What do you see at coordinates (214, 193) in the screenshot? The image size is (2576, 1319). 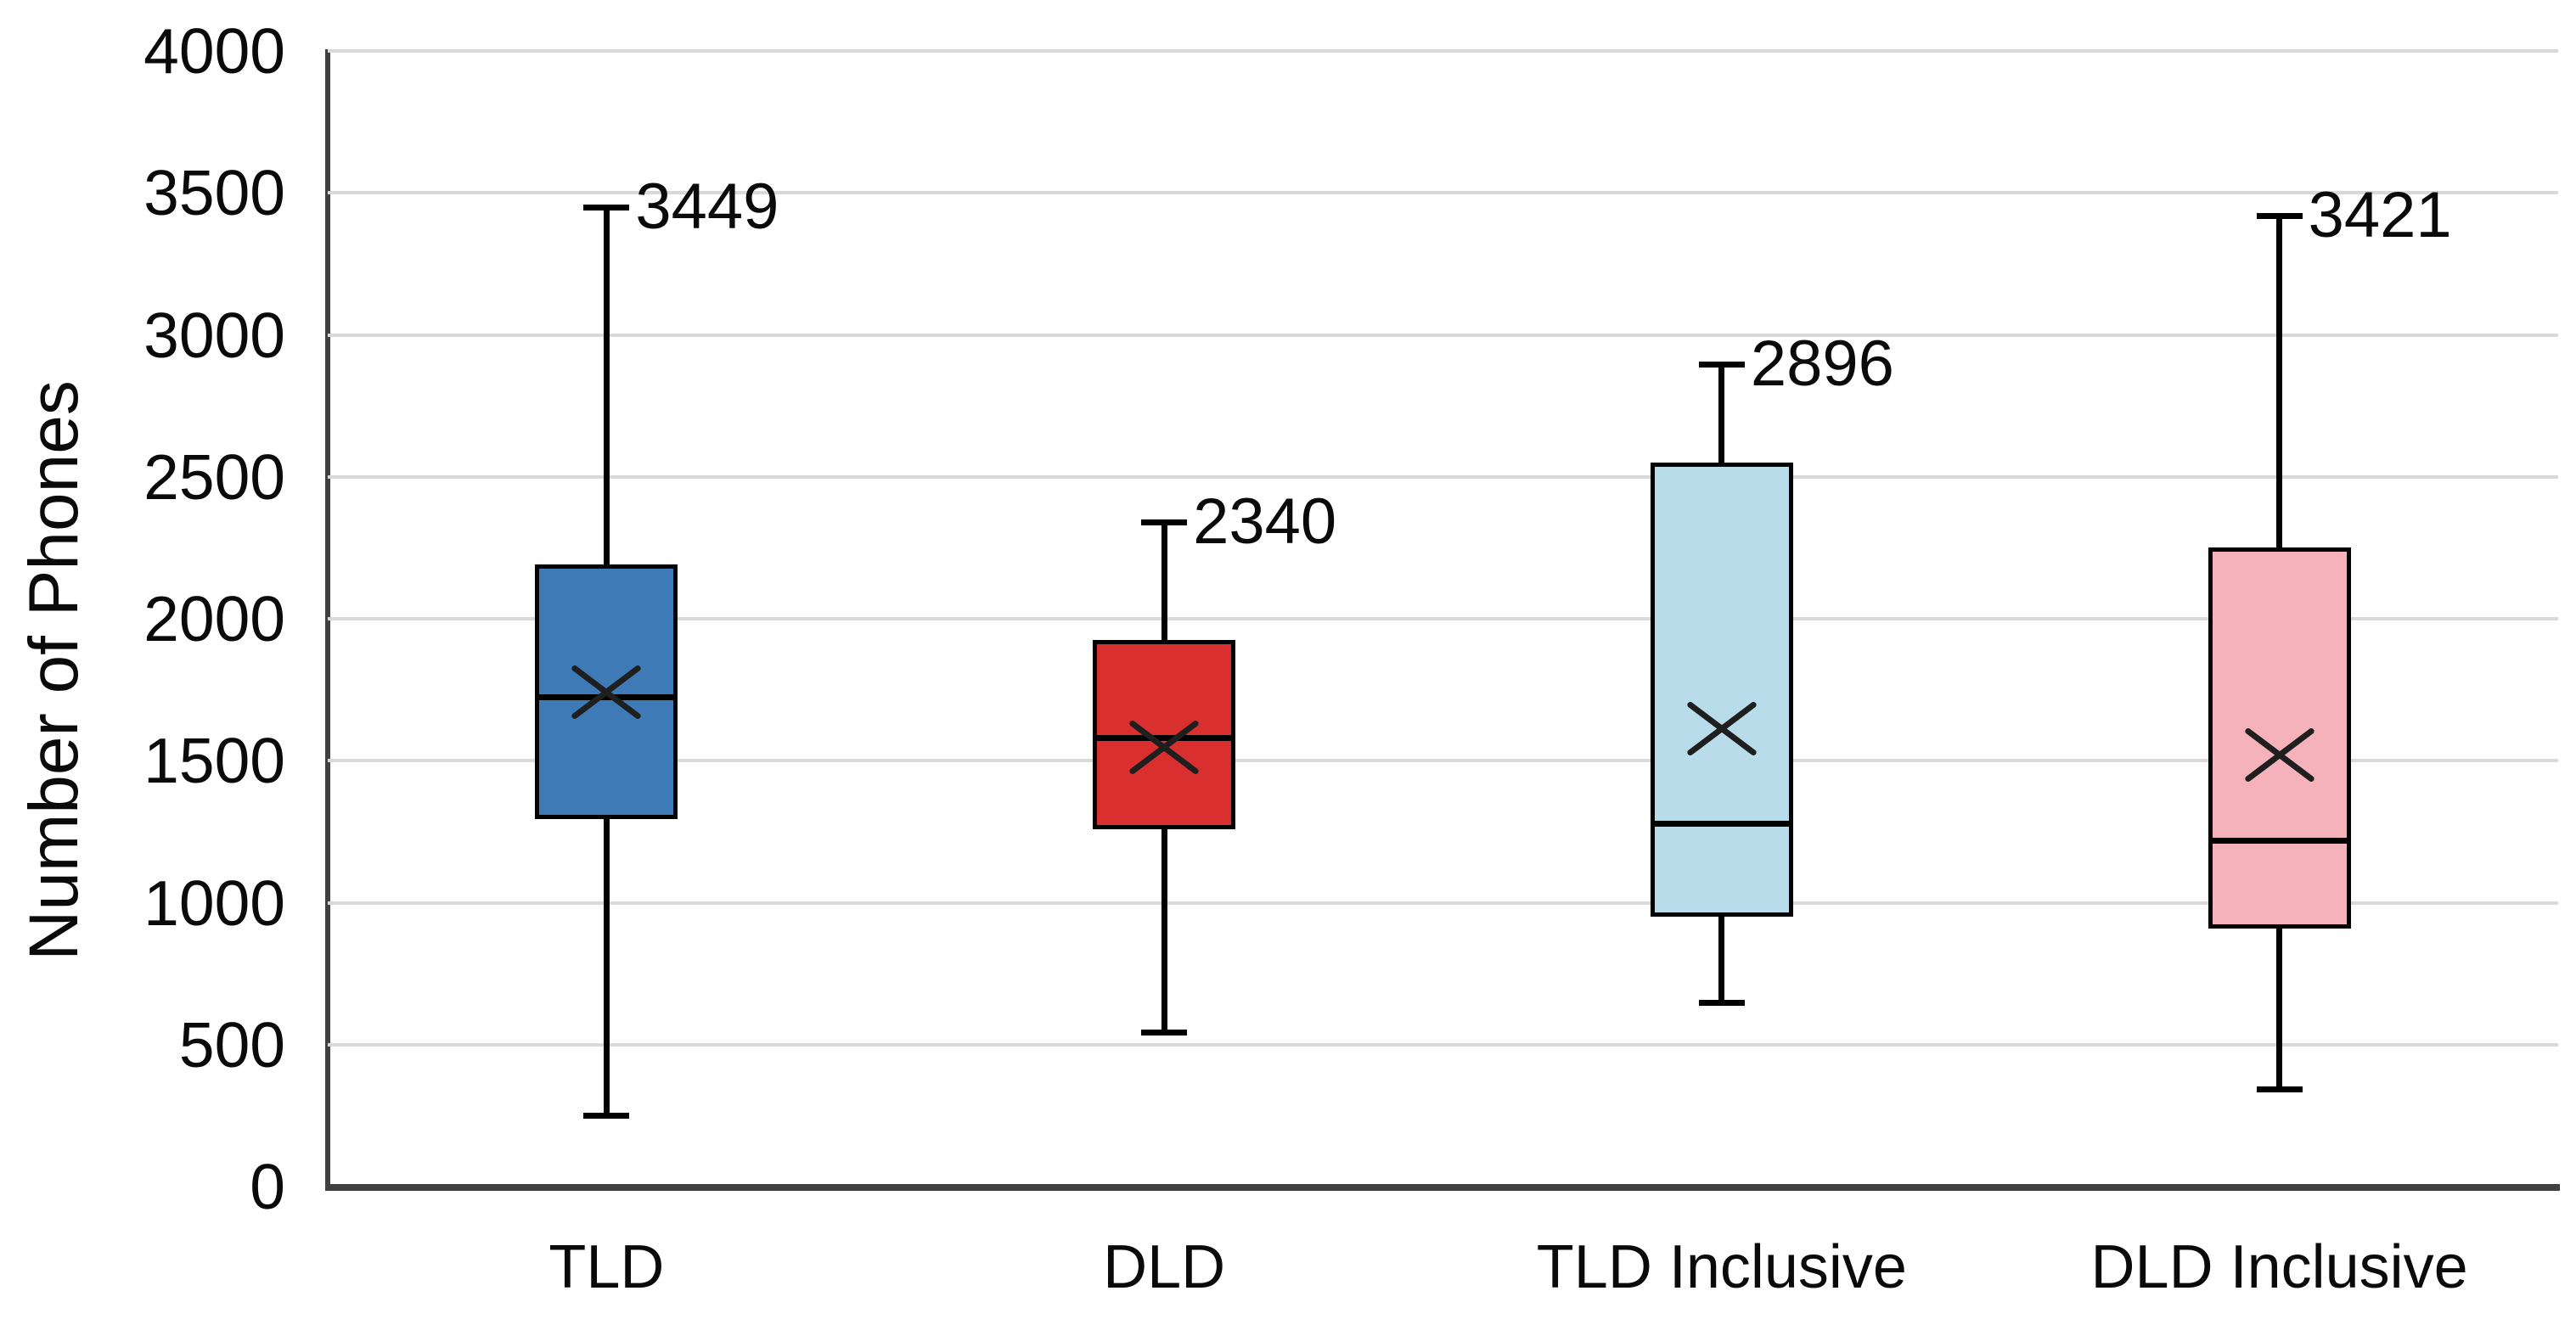 I see `y-tick-label: 3500` at bounding box center [214, 193].